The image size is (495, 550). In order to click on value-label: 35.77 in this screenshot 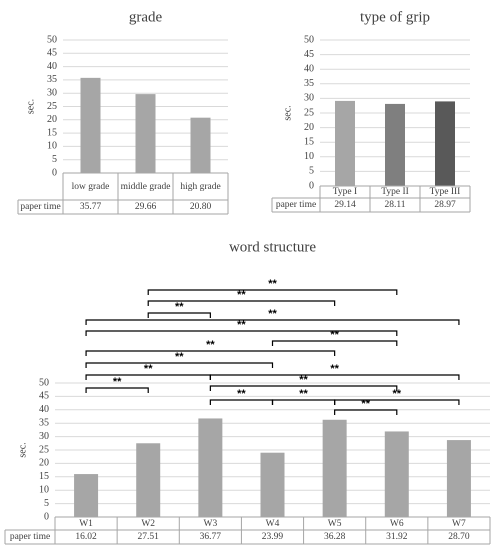, I will do `click(90, 207)`.